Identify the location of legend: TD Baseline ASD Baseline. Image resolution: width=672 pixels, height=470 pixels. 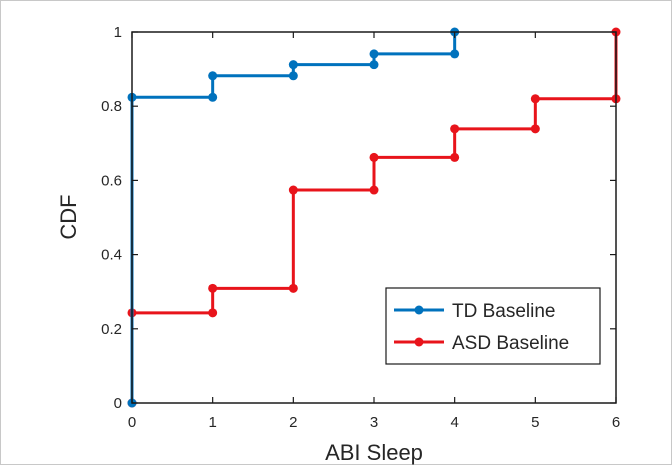
(493, 326).